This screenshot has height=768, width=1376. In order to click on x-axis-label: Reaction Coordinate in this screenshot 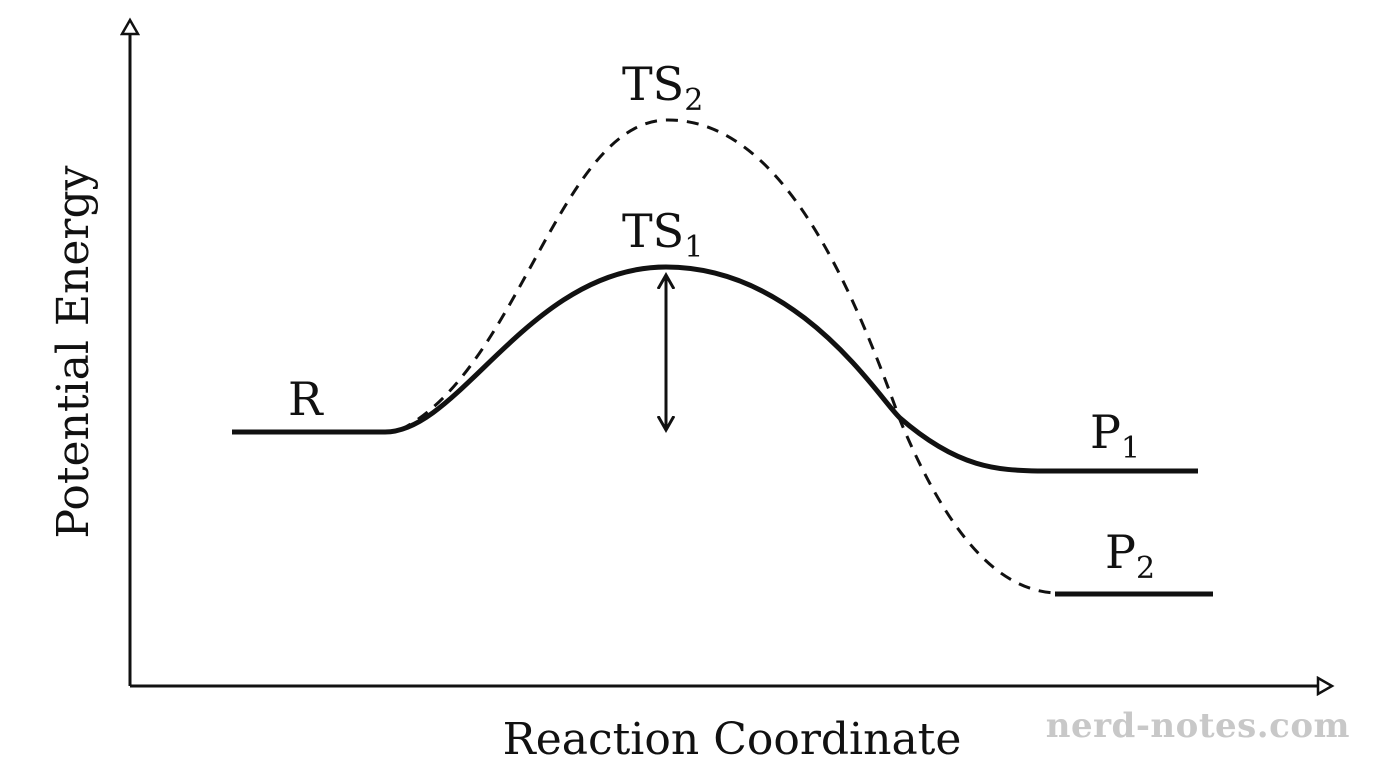, I will do `click(732, 739)`.